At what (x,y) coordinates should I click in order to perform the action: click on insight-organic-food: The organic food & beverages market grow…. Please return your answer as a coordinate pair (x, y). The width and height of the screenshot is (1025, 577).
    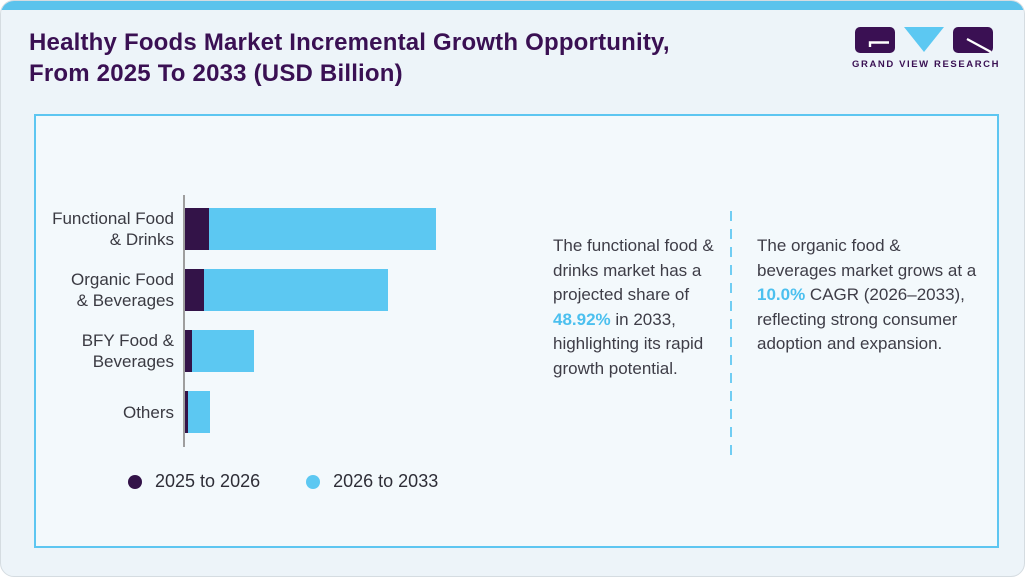
    Looking at the image, I should click on (867, 295).